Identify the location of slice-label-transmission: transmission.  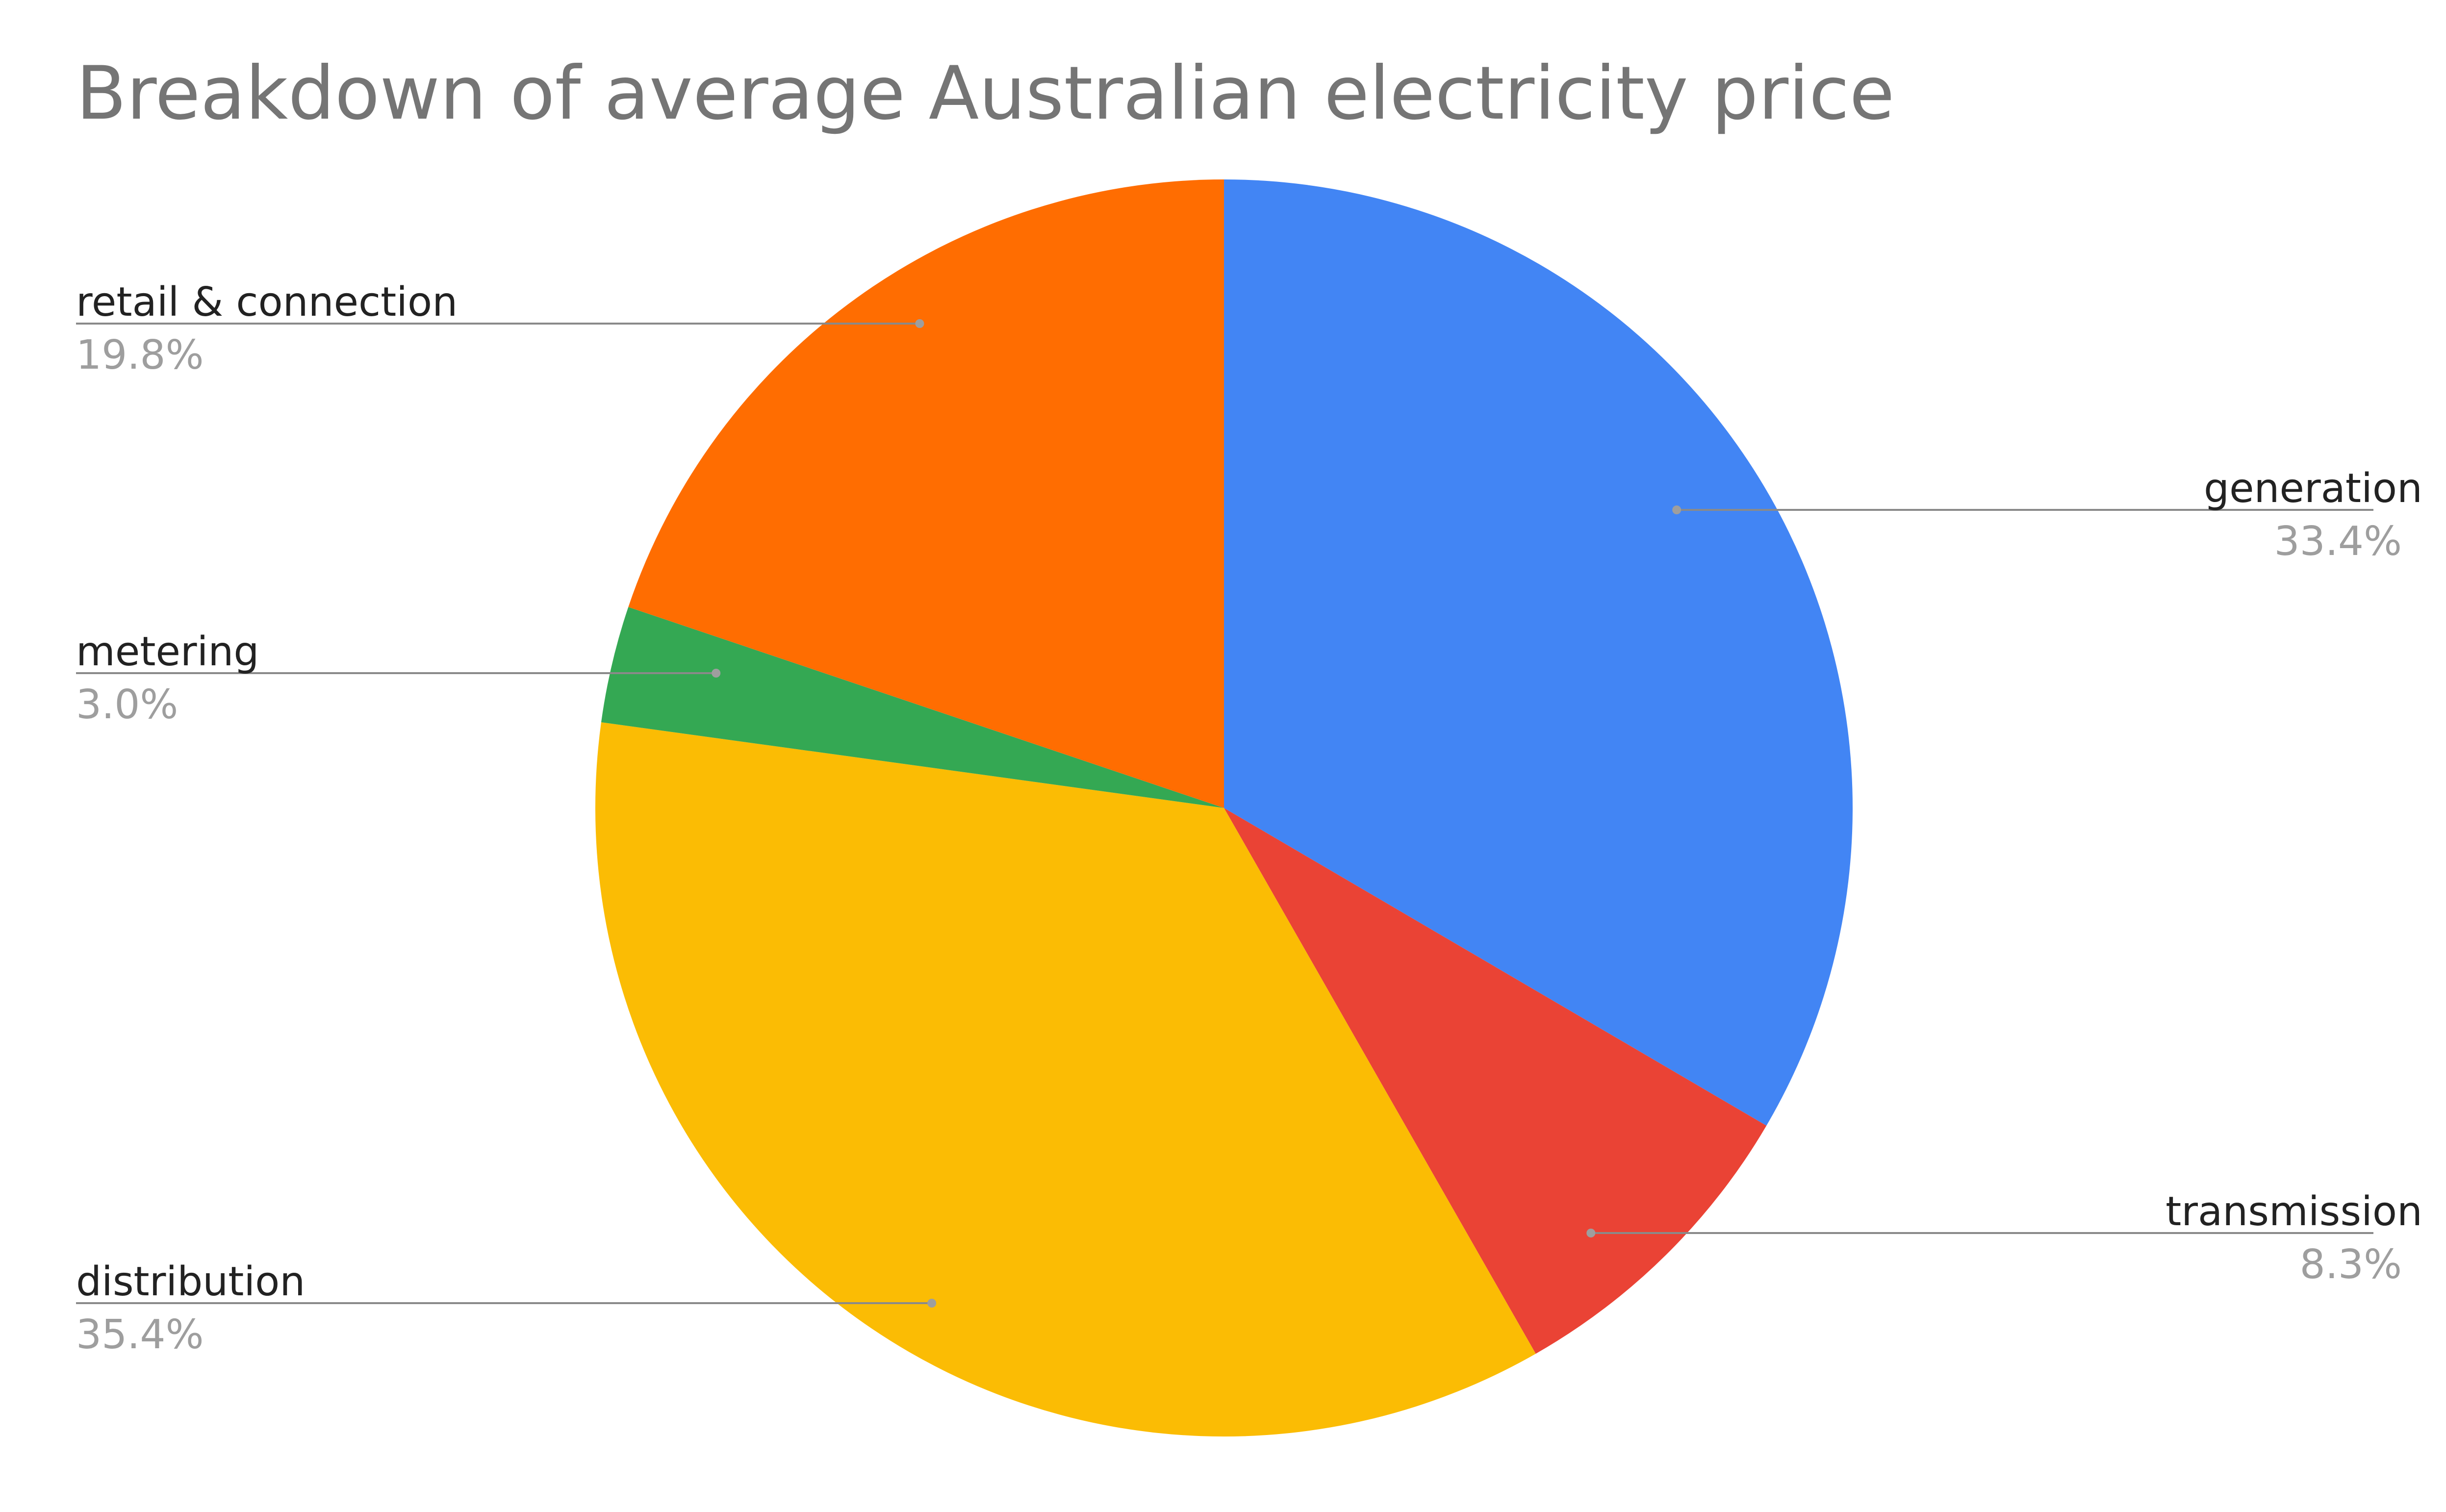
(2294, 1211).